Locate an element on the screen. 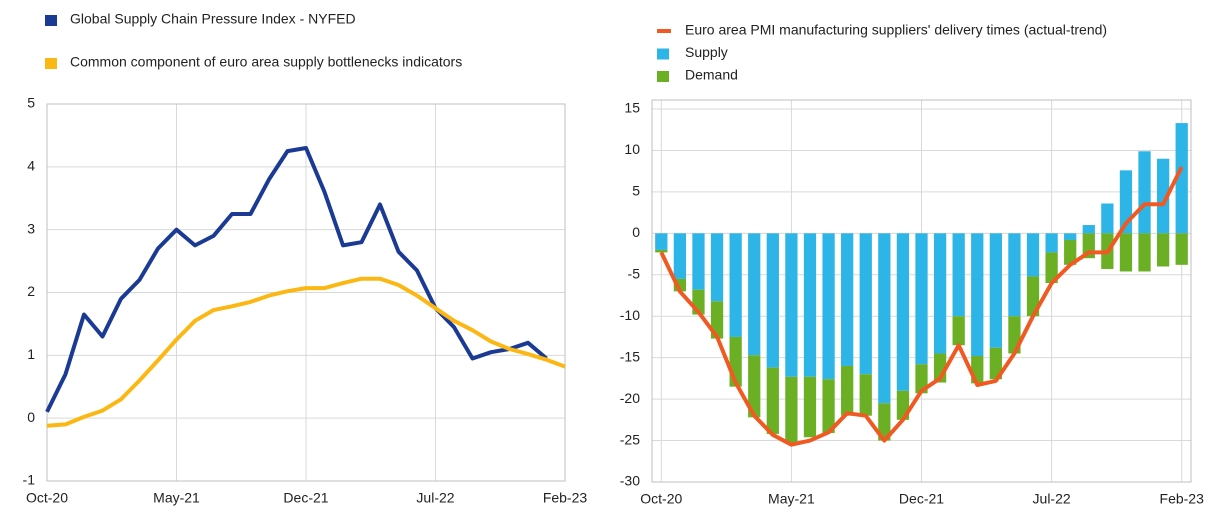  legend-label: Demand is located at coordinates (711, 75).